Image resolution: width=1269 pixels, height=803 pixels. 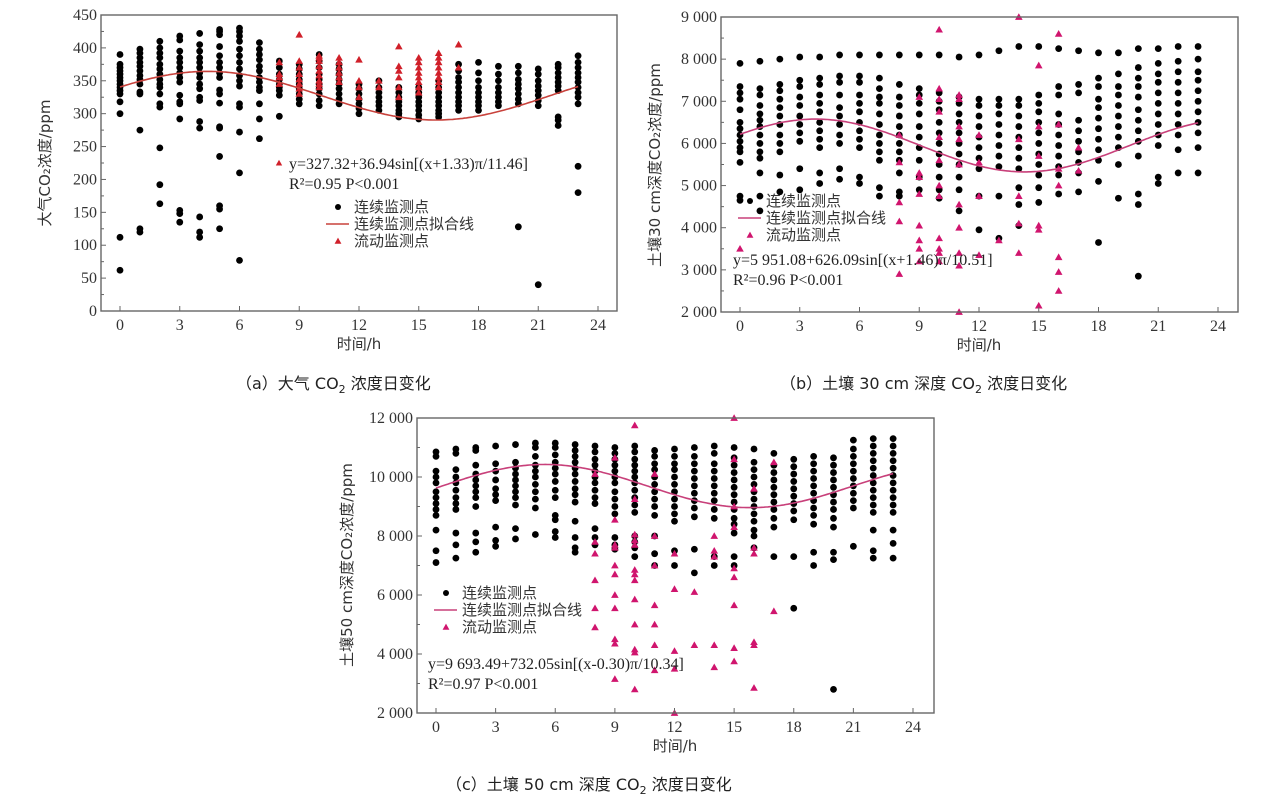 What do you see at coordinates (436, 727) in the screenshot?
I see `x-tick-label: 0` at bounding box center [436, 727].